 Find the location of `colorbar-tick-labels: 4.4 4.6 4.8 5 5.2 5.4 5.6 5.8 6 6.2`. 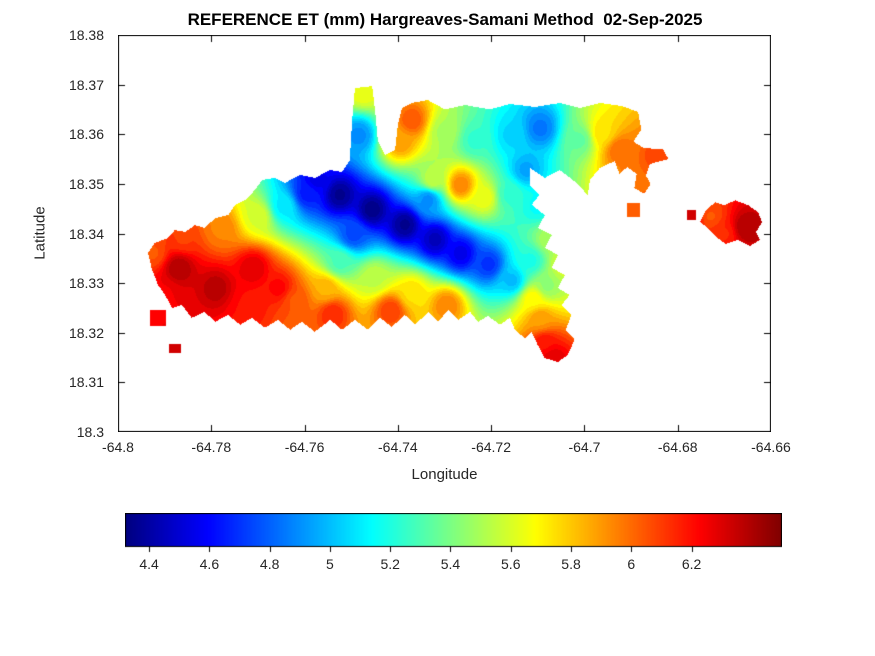

colorbar-tick-labels: 4.4 4.6 4.8 5 5.2 5.4 5.6 5.8 6 6.2 is located at coordinates (453, 566).